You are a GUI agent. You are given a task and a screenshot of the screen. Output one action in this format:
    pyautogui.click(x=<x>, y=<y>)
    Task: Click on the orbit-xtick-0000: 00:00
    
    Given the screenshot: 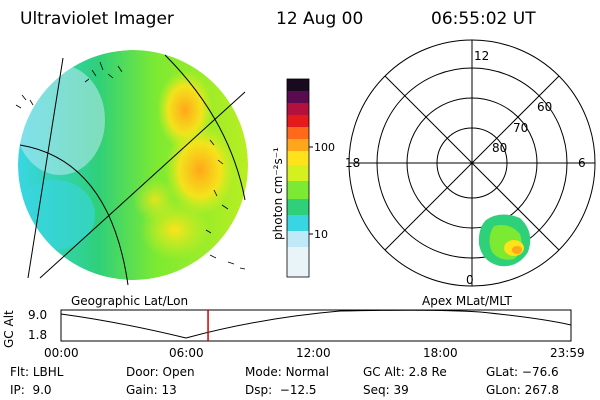 What is the action you would take?
    pyautogui.click(x=61, y=353)
    